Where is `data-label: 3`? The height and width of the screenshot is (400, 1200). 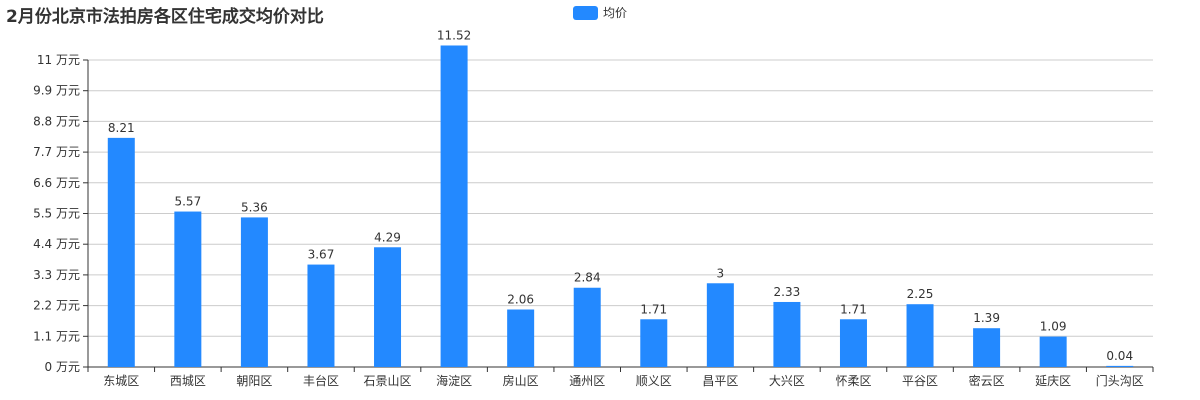
data-label: 3 is located at coordinates (721, 273).